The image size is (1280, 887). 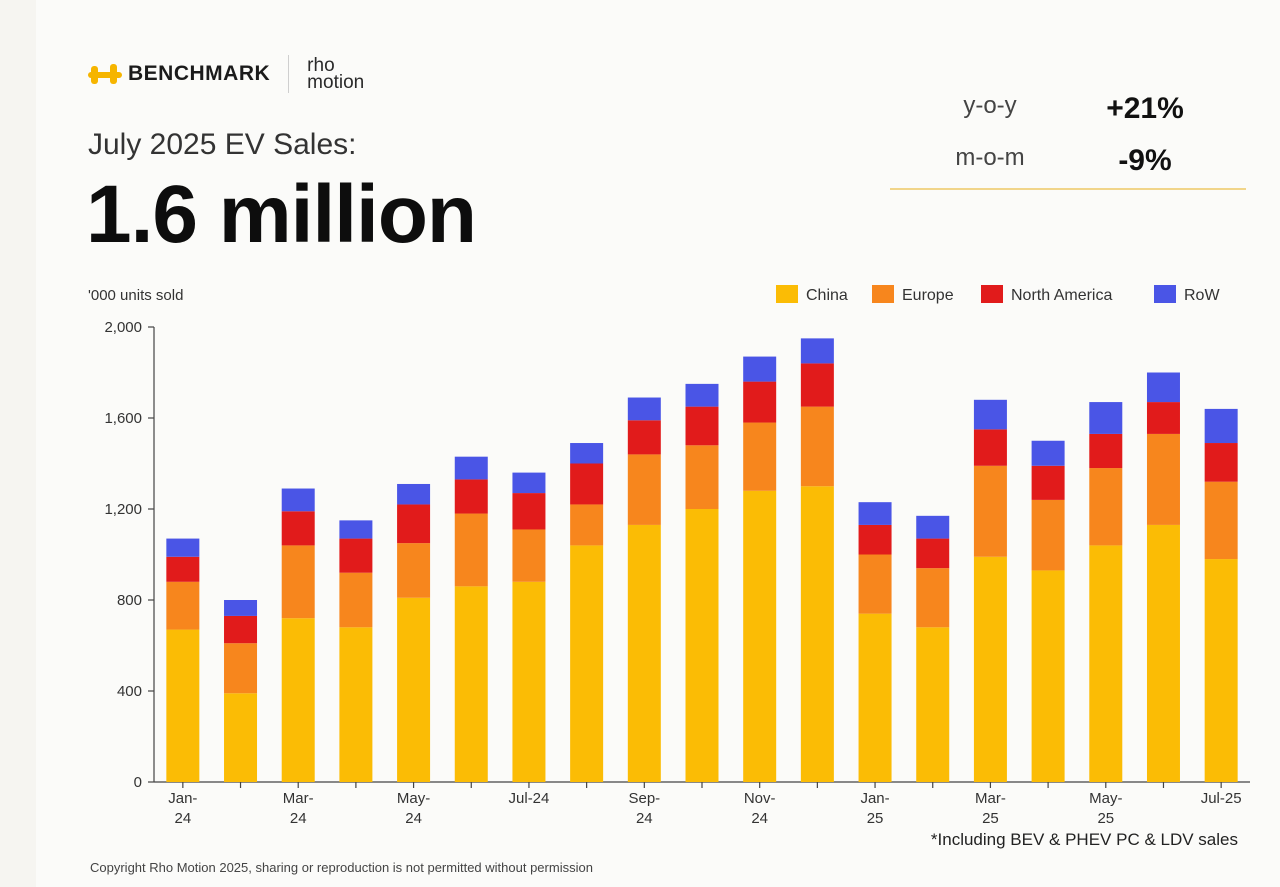 What do you see at coordinates (1202, 295) in the screenshot?
I see `legend-label-row: RoW` at bounding box center [1202, 295].